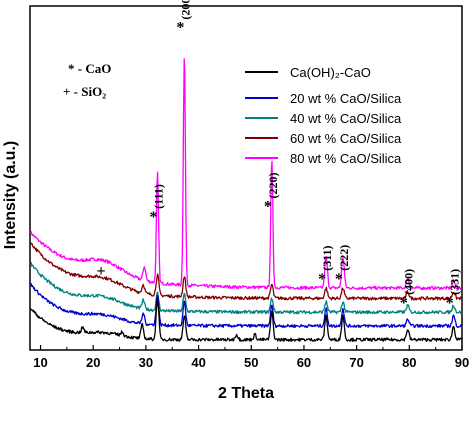  Describe the element at coordinates (409, 362) in the screenshot. I see `x-tick-label: 80` at that location.